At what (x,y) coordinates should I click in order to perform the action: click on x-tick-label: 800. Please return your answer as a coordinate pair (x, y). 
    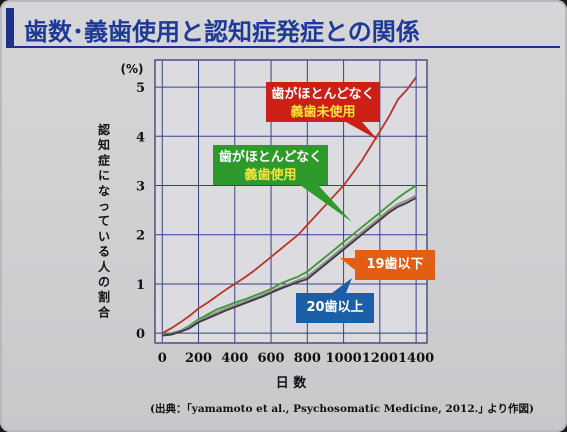
    Looking at the image, I should click on (307, 358).